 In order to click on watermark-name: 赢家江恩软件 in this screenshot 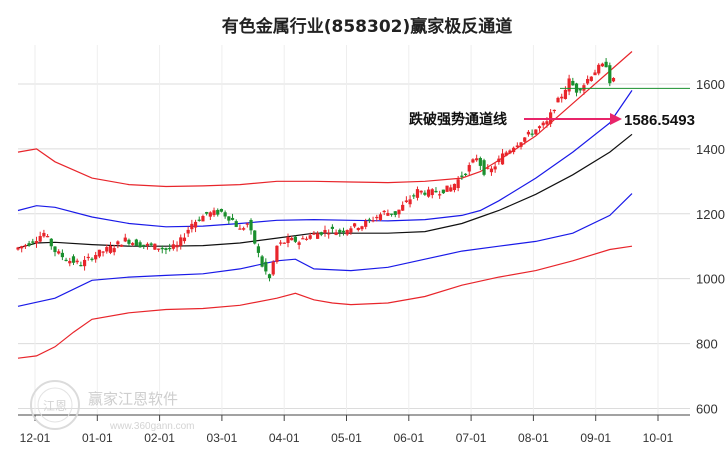, I will do `click(133, 399)`.